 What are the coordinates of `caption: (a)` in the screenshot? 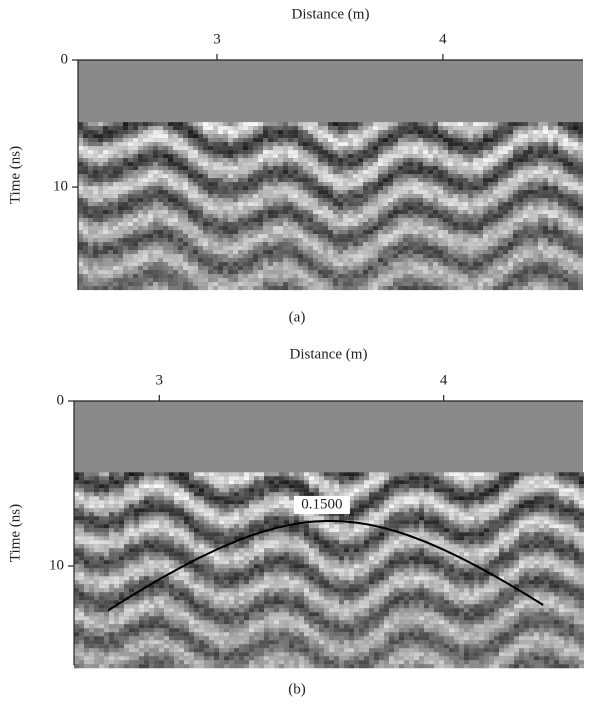 It's located at (297, 317).